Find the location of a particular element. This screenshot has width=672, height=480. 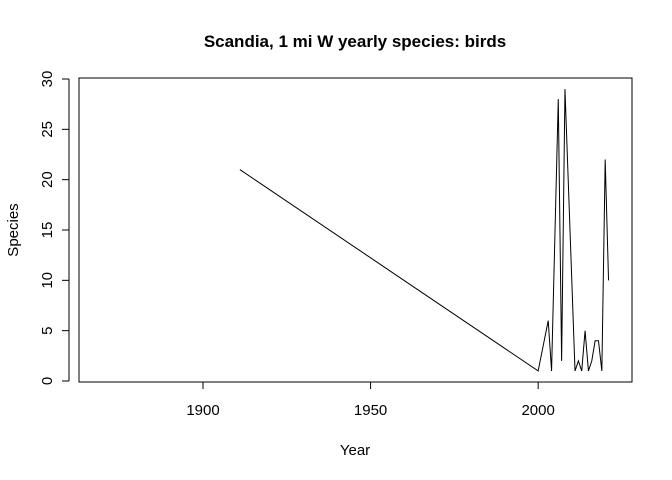

x-tick-label: 2000 is located at coordinates (537, 410).